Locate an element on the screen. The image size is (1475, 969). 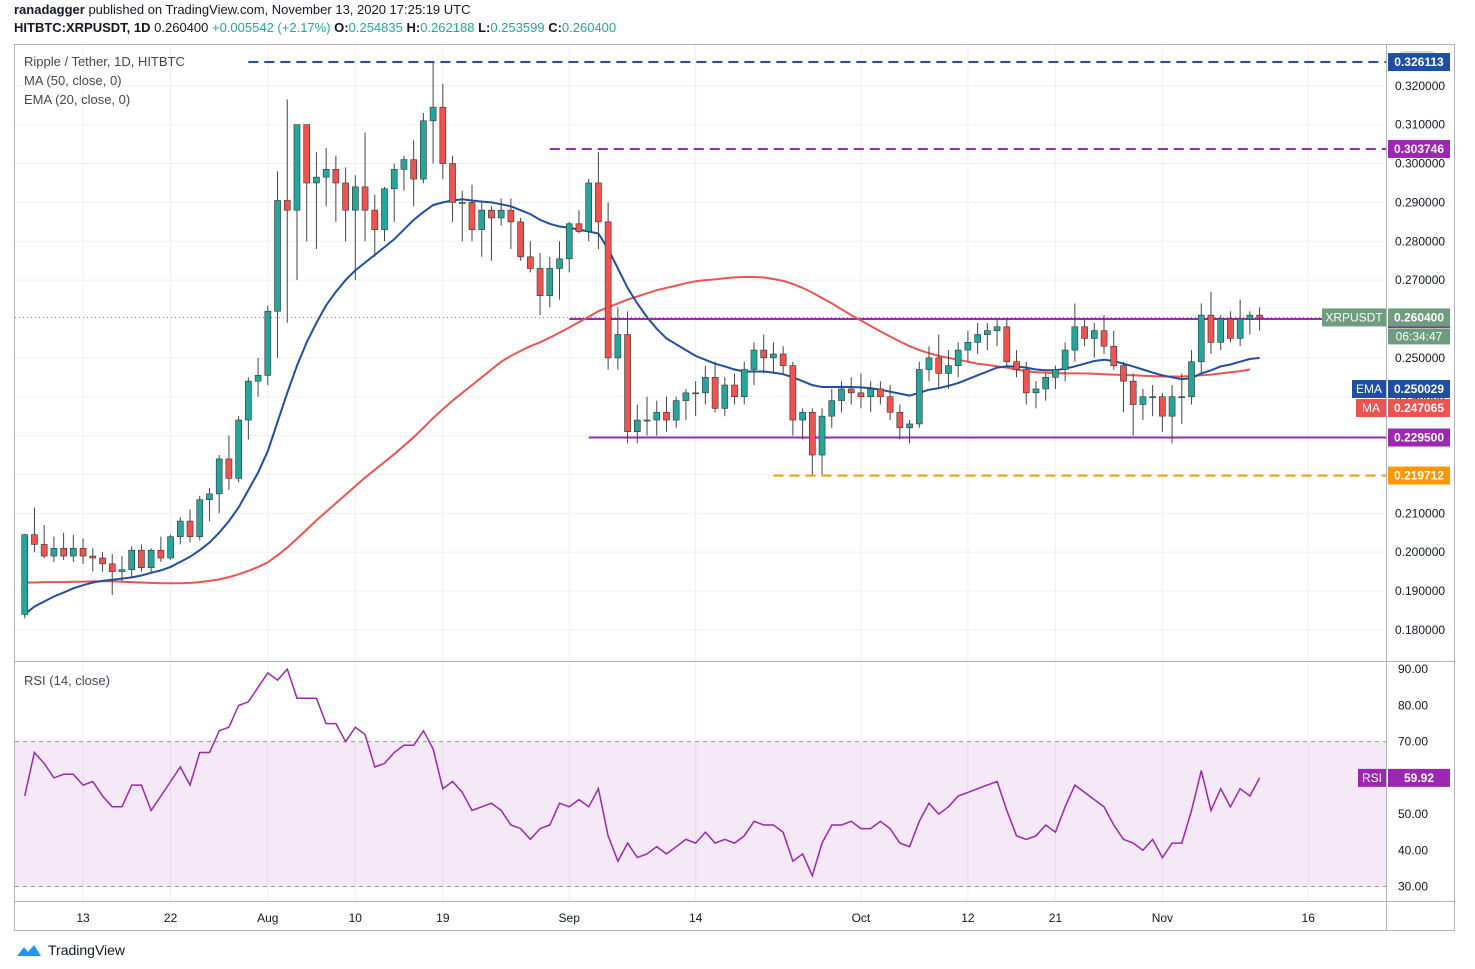
rsi-tick-label: 90.00 is located at coordinates (1413, 669).